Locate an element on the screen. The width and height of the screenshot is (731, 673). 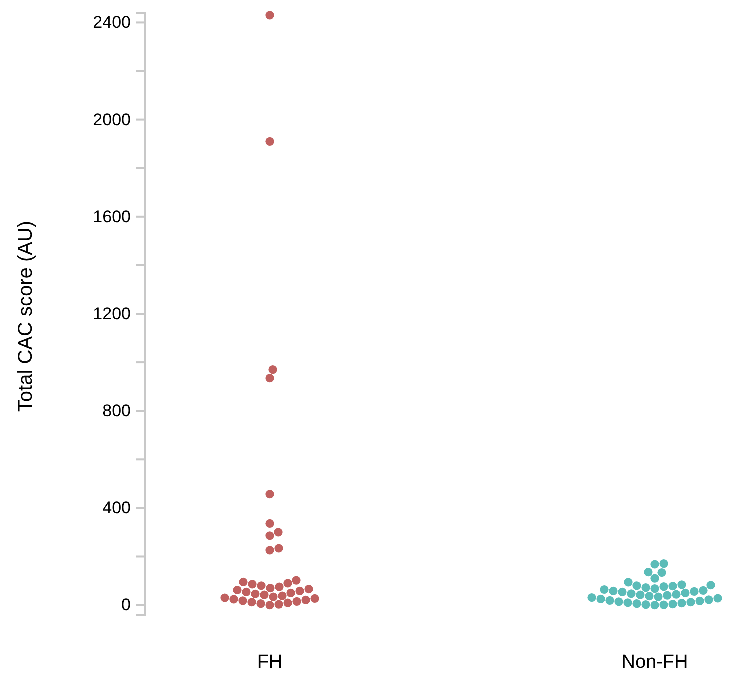
y-tick-label: 2400 is located at coordinates (112, 22).